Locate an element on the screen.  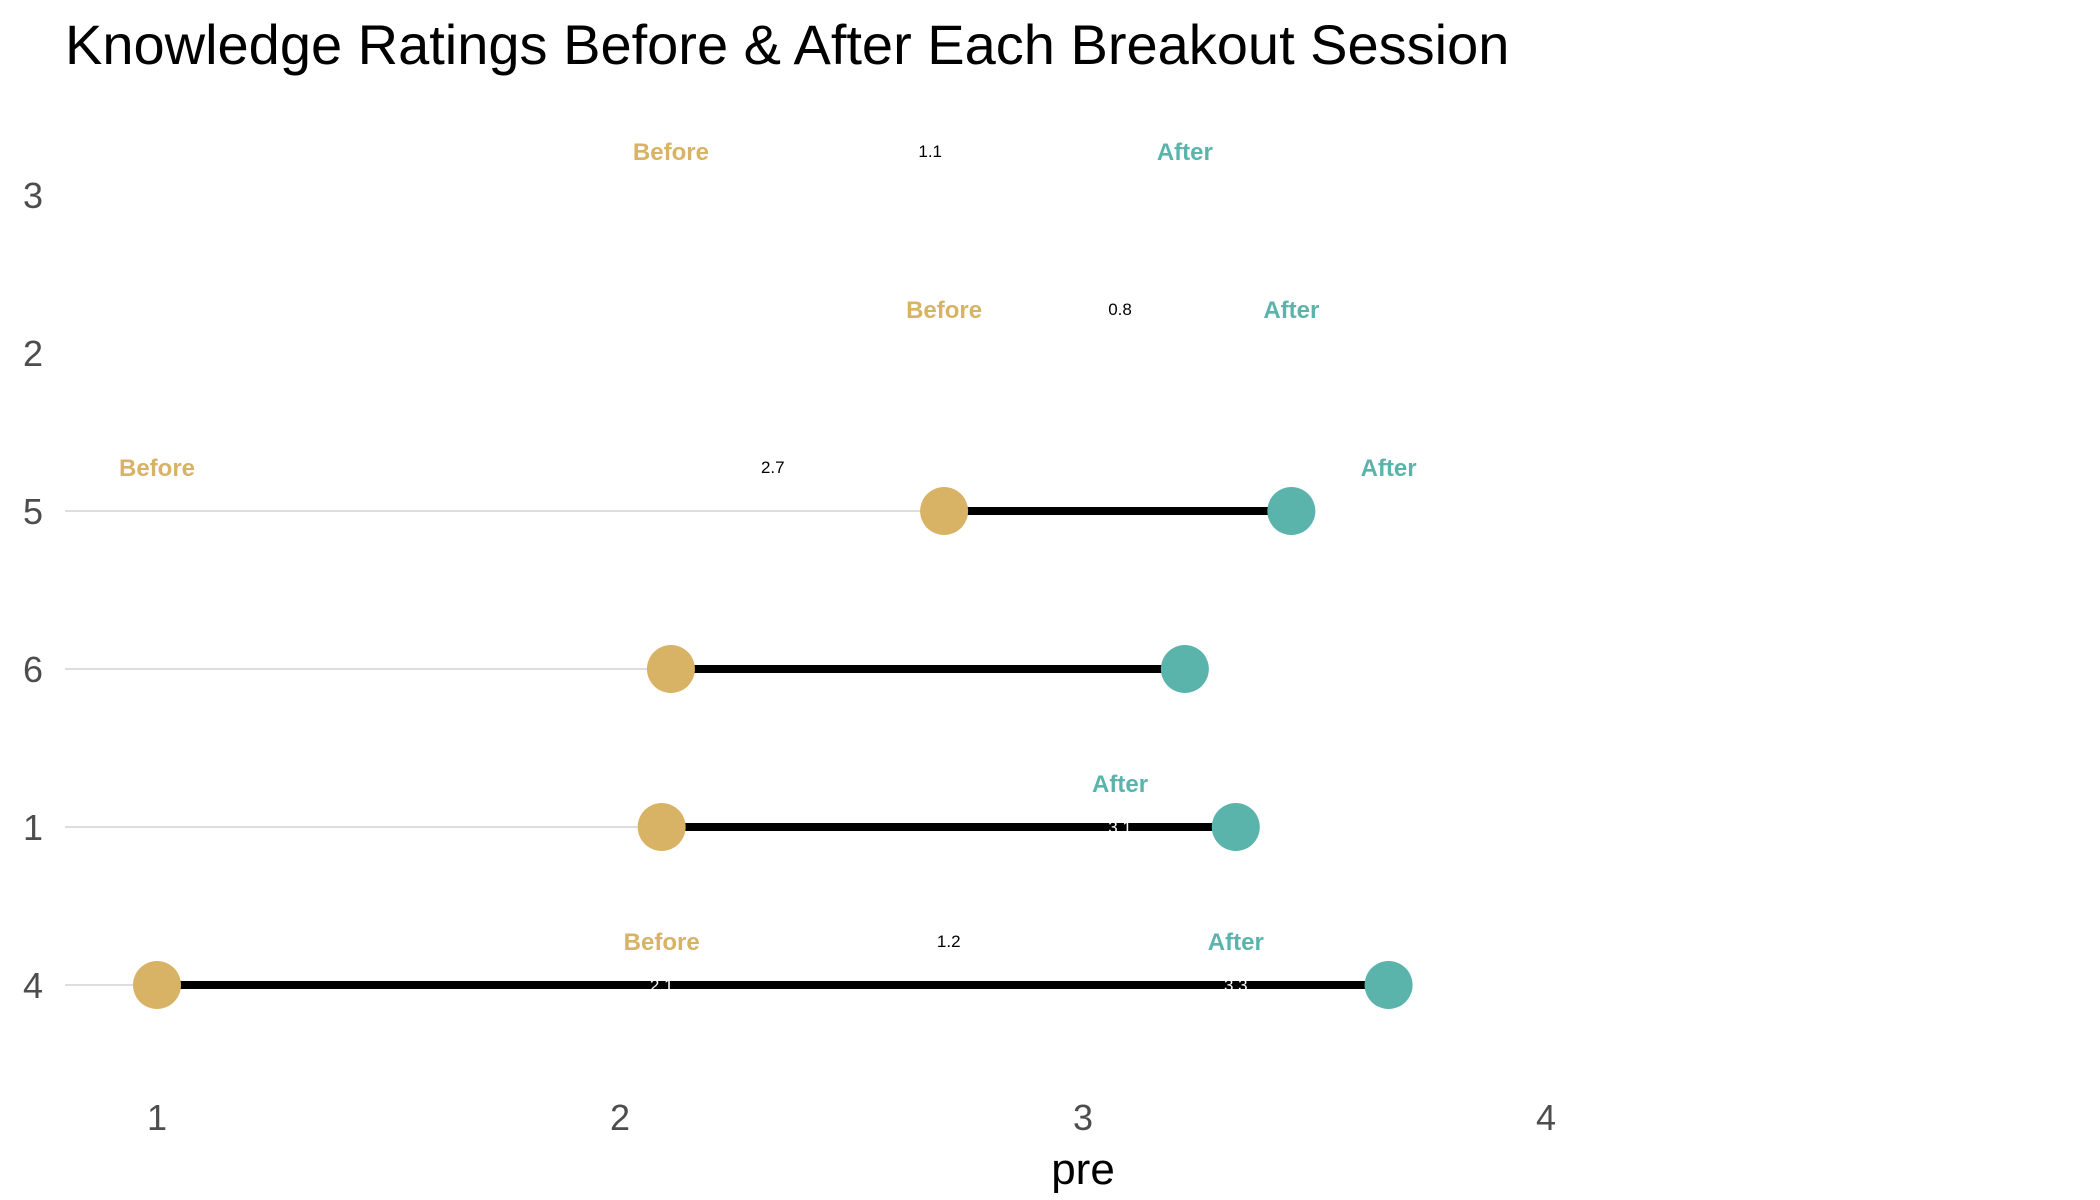
y-tick-label: 4 is located at coordinates (33, 985).